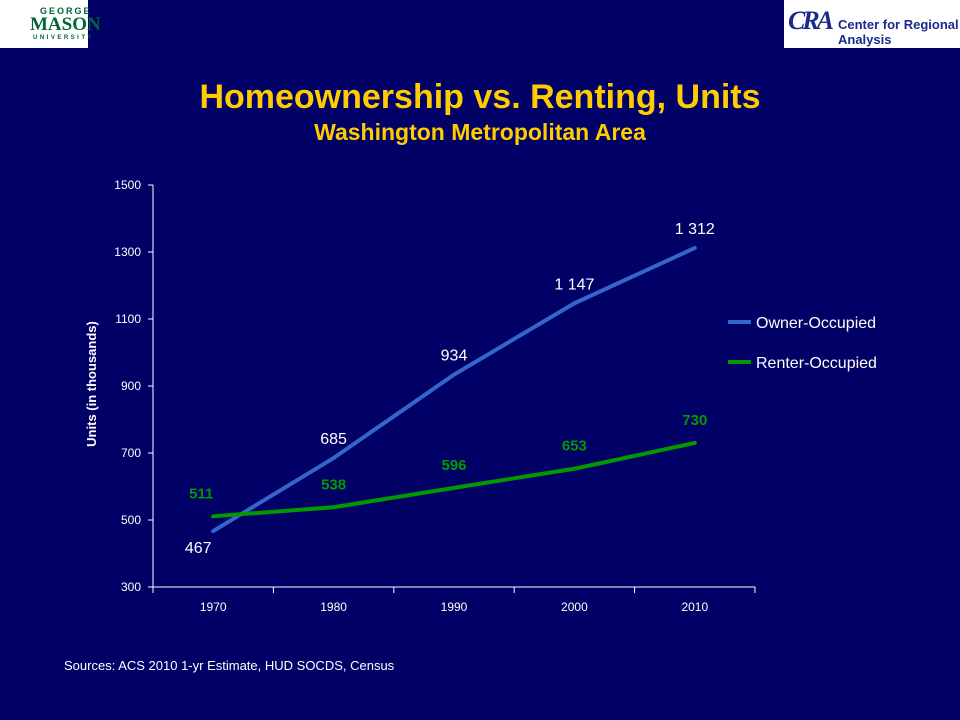 The width and height of the screenshot is (960, 720). Describe the element at coordinates (131, 453) in the screenshot. I see `y-tick-label: 700` at that location.